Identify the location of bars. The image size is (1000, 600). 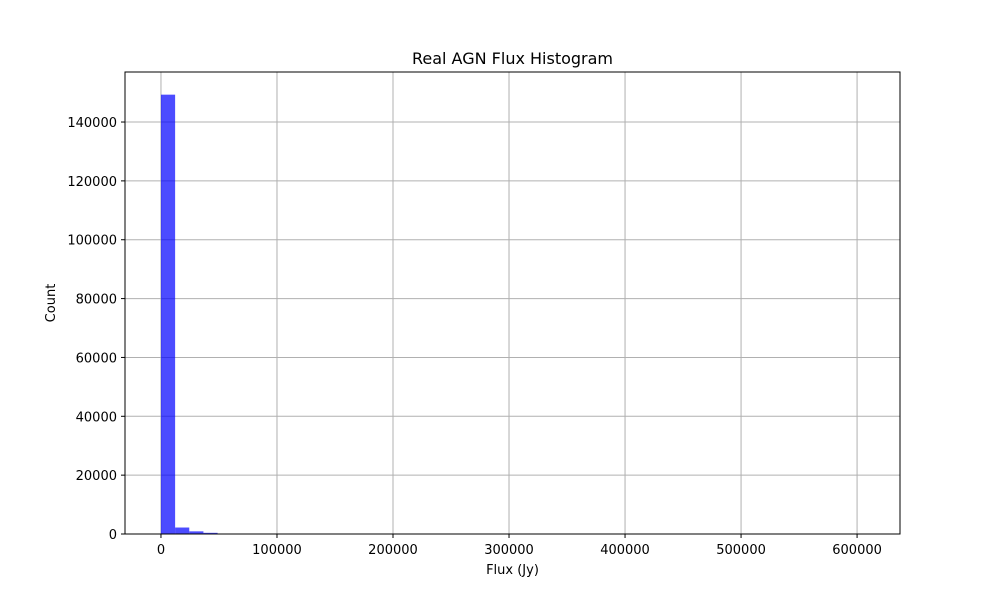
(196, 314).